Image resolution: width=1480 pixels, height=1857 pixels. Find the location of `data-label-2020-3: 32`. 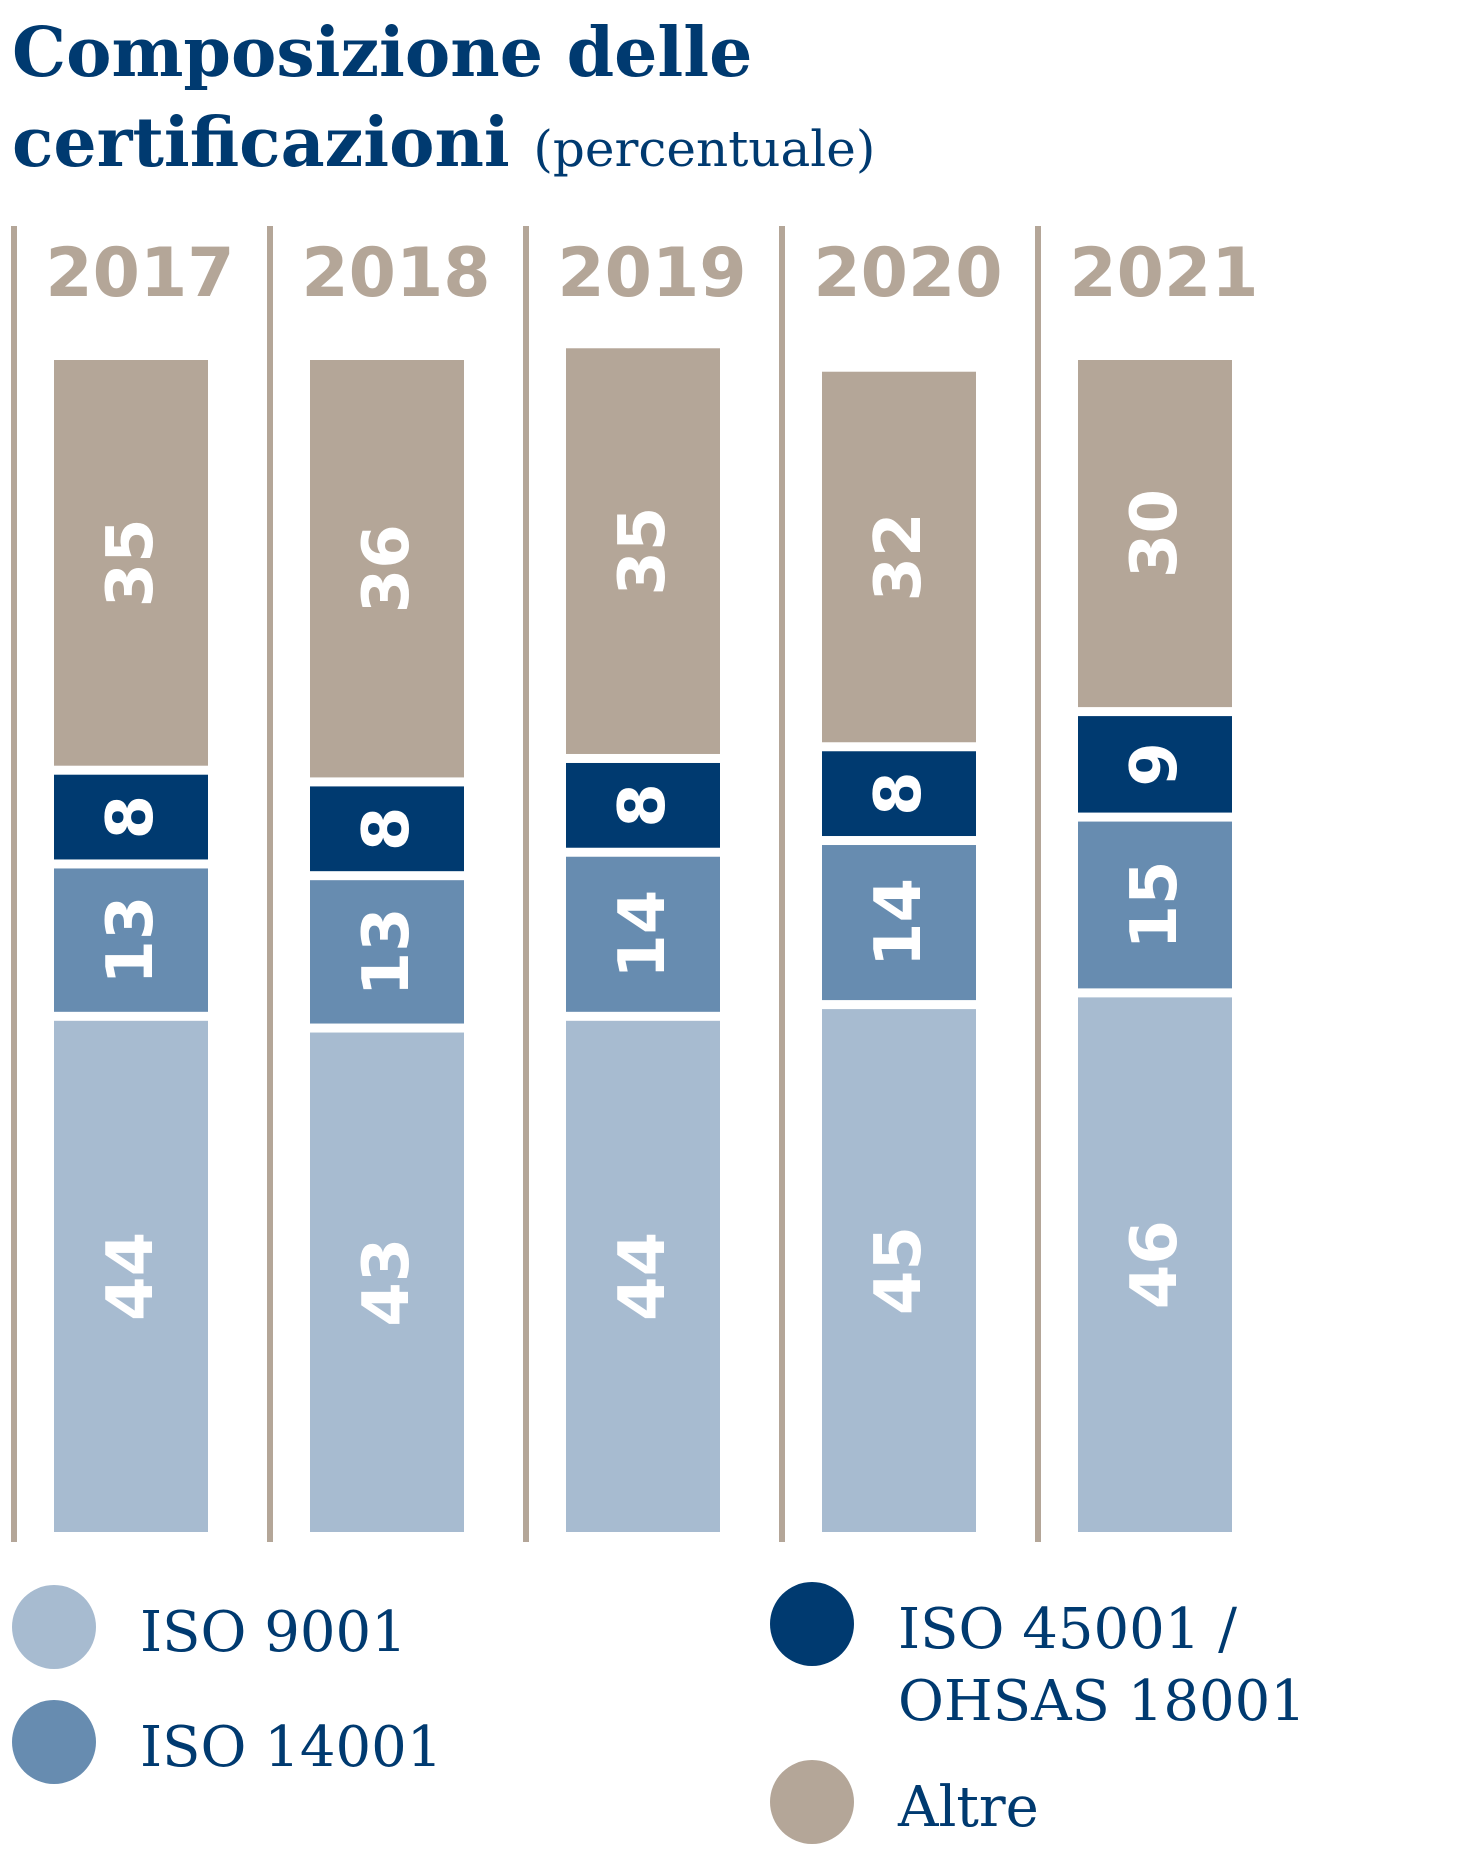

data-label-2020-3: 32 is located at coordinates (899, 556).